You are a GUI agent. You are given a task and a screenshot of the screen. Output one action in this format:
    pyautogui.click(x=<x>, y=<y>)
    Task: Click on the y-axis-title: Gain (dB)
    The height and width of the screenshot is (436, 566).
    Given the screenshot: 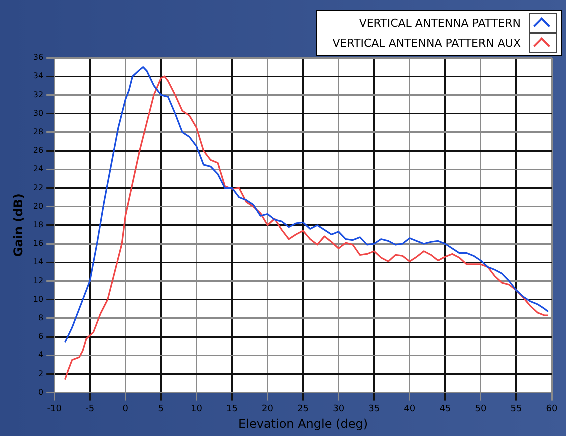 What is the action you would take?
    pyautogui.click(x=18, y=226)
    